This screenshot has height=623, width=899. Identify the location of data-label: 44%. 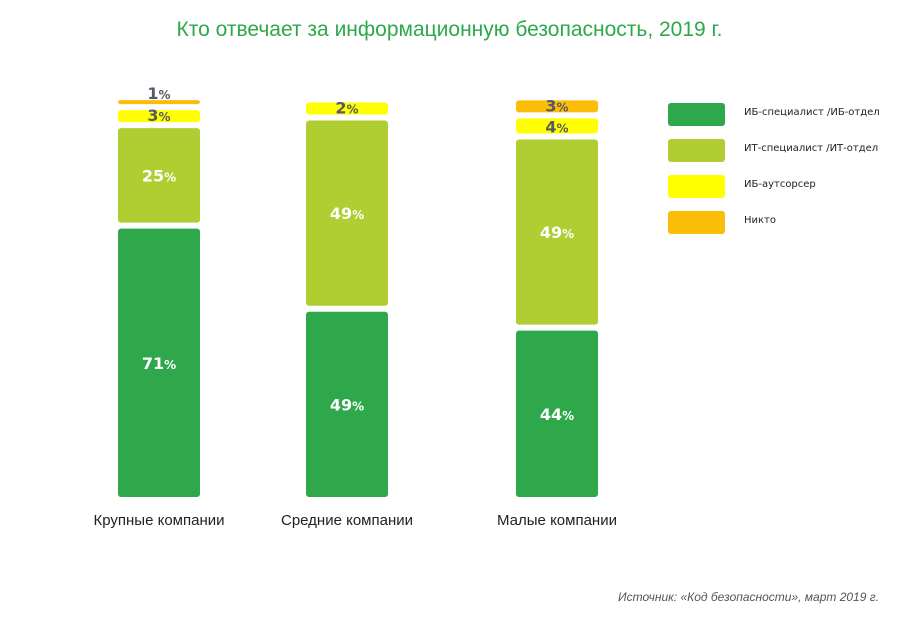
(557, 414).